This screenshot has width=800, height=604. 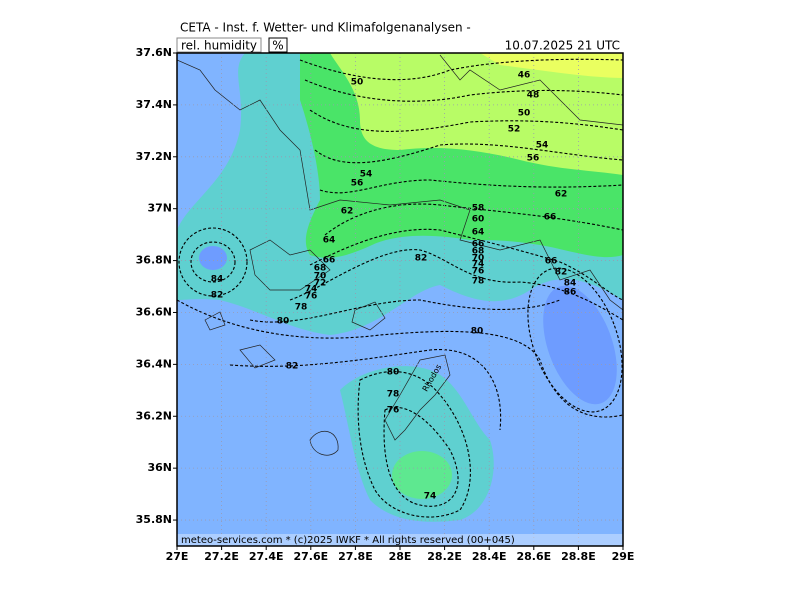 I want to click on contour-label: 56, so click(x=357, y=184).